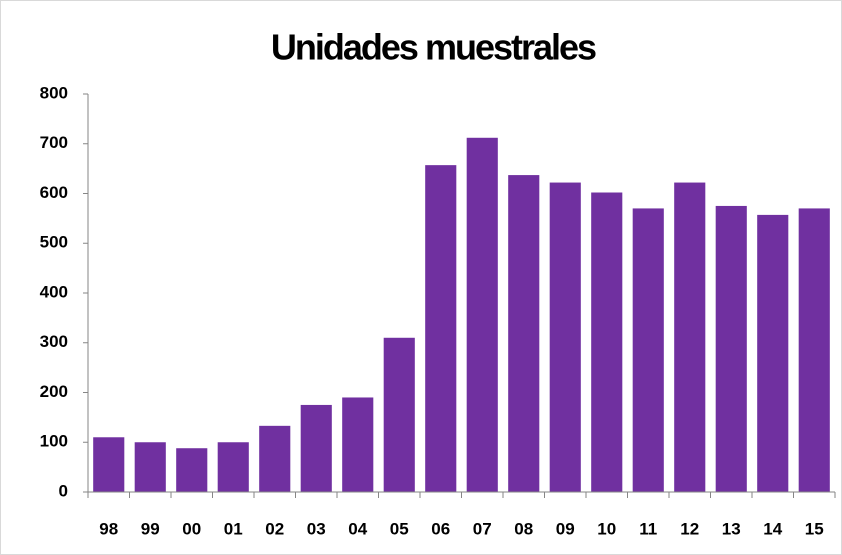  I want to click on x-tick-label: 04, so click(357, 528).